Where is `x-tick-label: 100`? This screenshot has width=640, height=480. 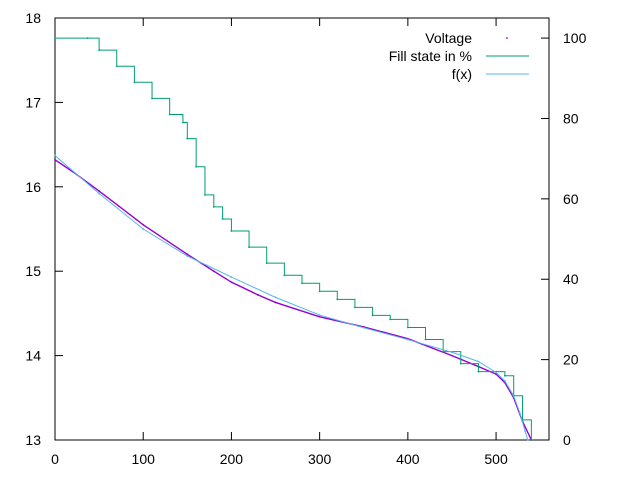 x-tick-label: 100 is located at coordinates (144, 459).